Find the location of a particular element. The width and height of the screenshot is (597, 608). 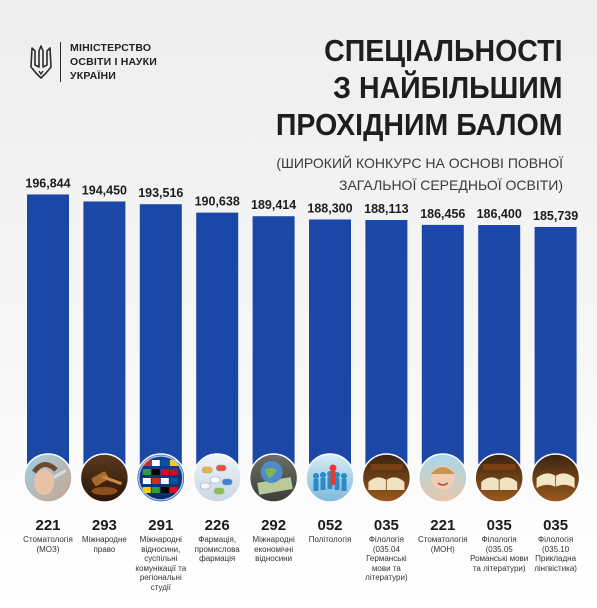

category-label: 221 Стоматологія (МОН) is located at coordinates (443, 535).